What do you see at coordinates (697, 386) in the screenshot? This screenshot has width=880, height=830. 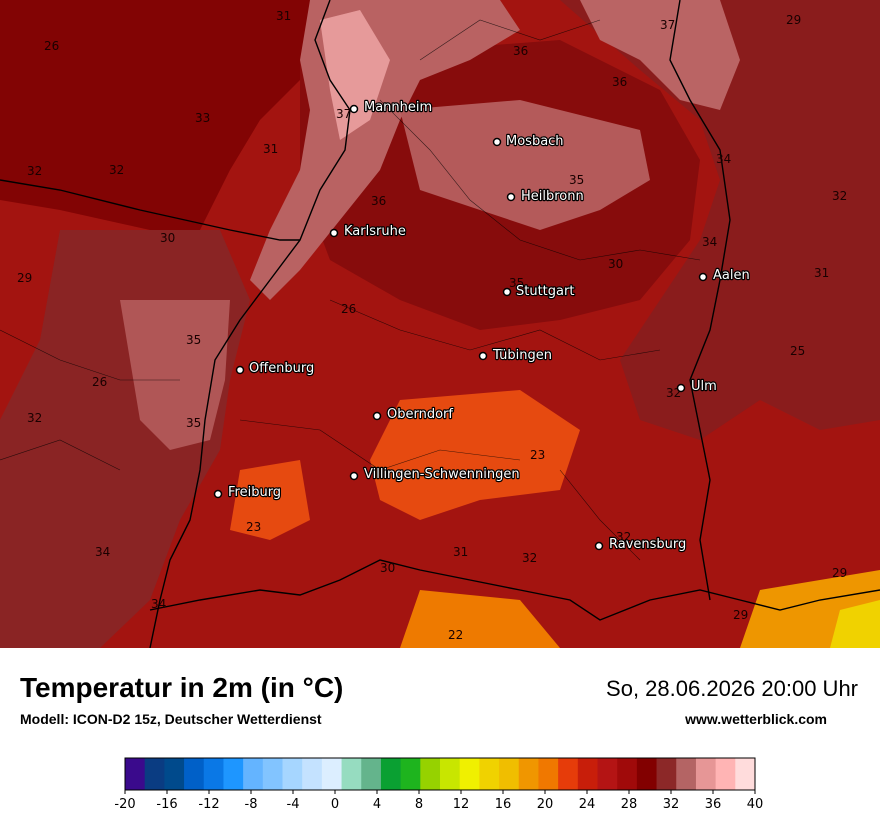 I see `city-ulm: Ulm` at bounding box center [697, 386].